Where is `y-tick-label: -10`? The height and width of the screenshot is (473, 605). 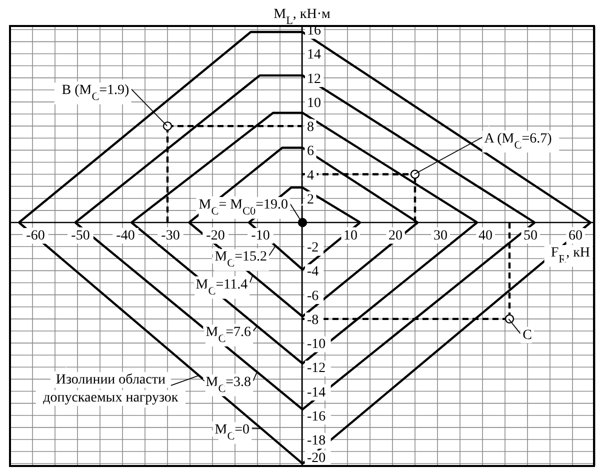
y-tick-label: -10 is located at coordinates (316, 344).